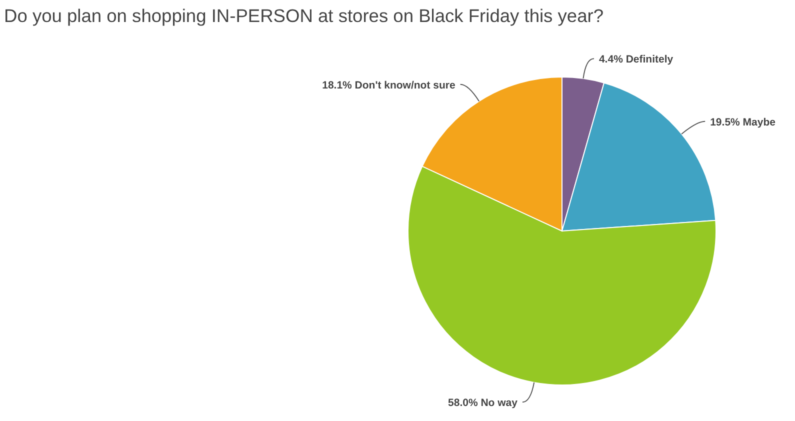  I want to click on slice-label: 4.4% Definitely, so click(636, 60).